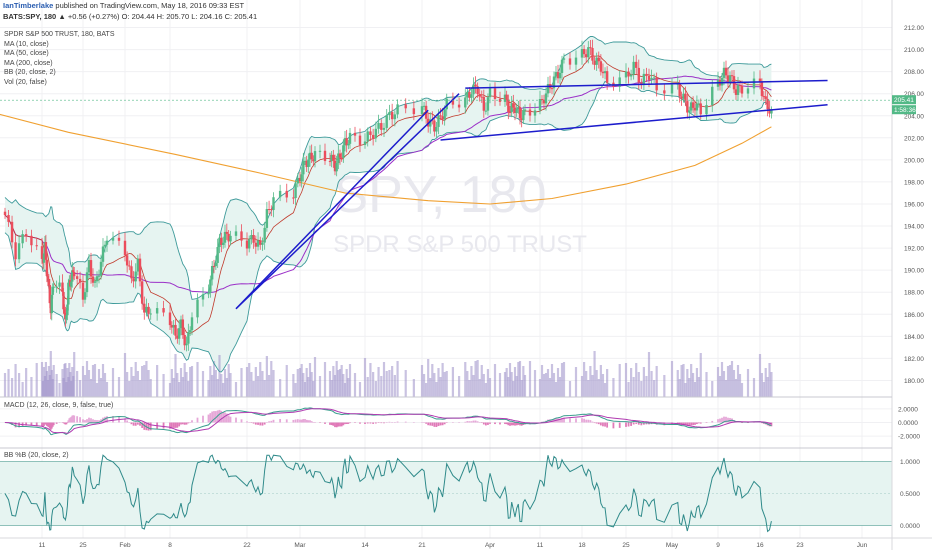 Image resolution: width=932 pixels, height=555 pixels. What do you see at coordinates (386, 159) in the screenshot?
I see `ma200-line` at bounding box center [386, 159].